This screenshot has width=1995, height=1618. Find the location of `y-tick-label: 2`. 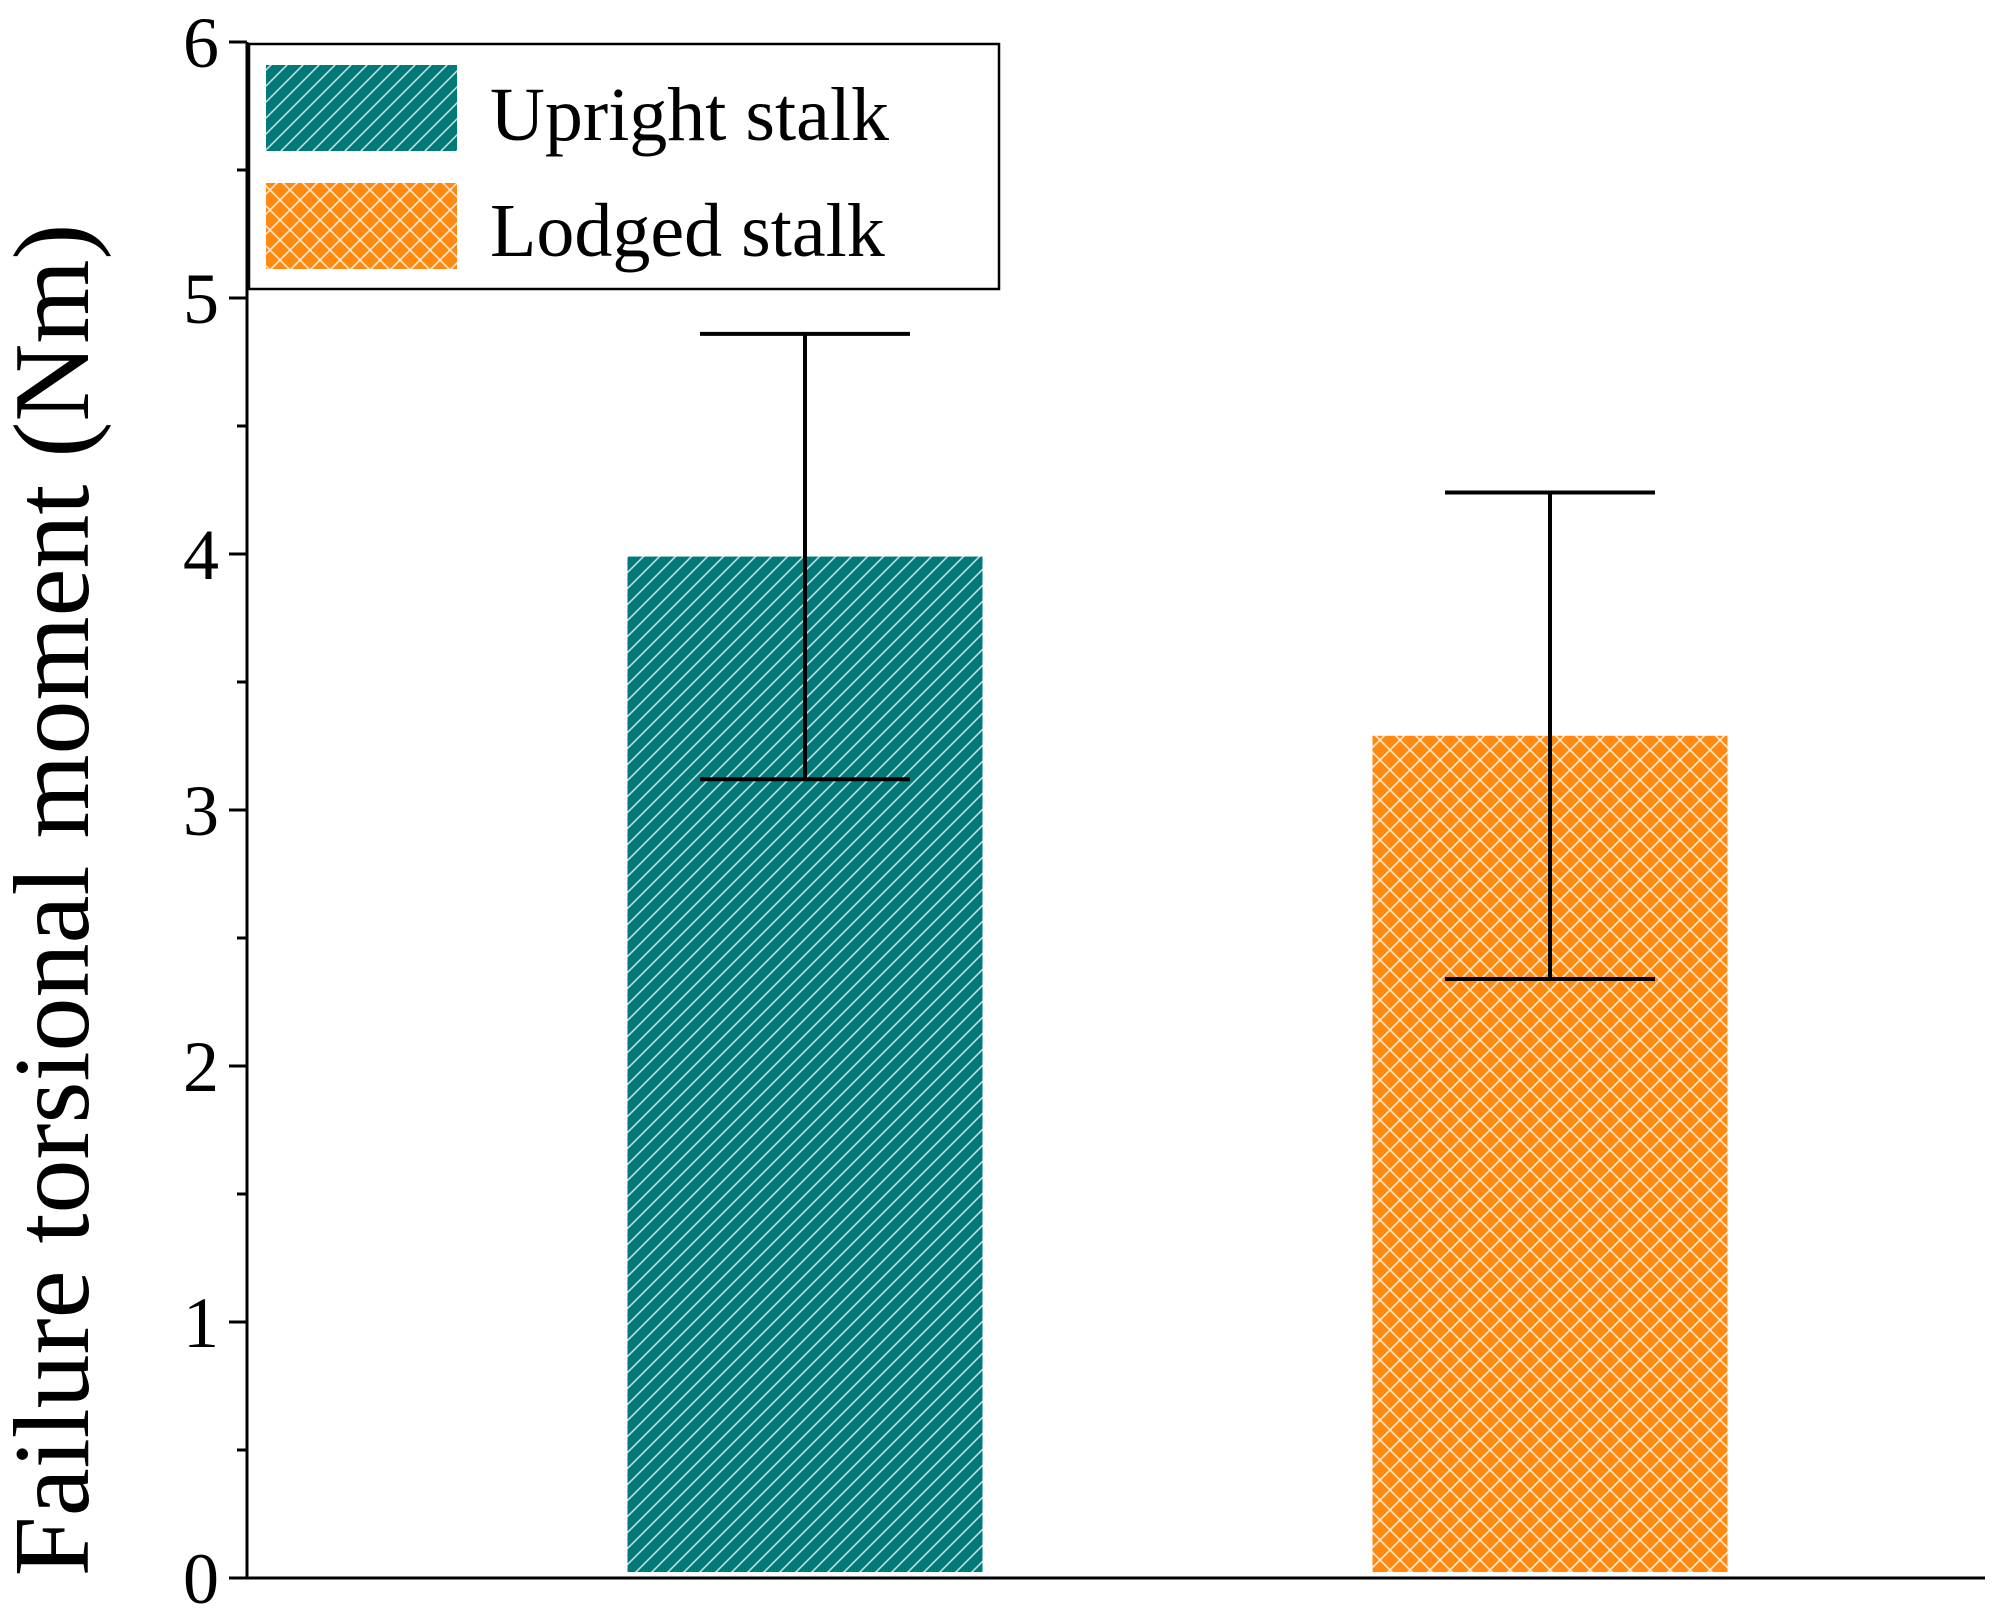

y-tick-label: 2 is located at coordinates (201, 1067).